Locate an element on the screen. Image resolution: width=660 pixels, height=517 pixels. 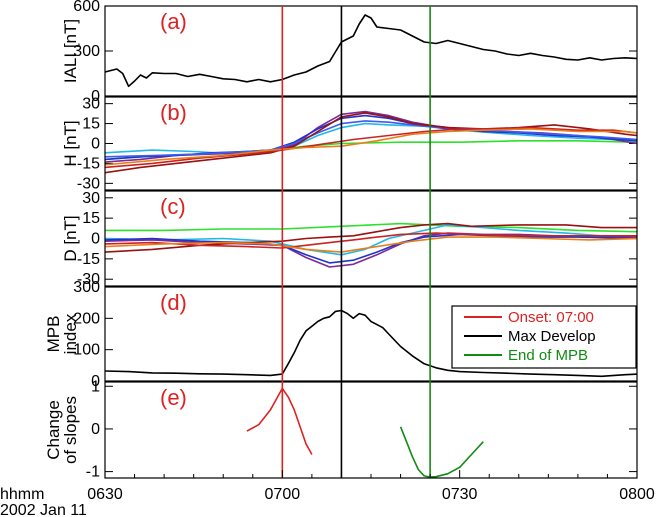
y-tick-label: 100 is located at coordinates (86, 350).